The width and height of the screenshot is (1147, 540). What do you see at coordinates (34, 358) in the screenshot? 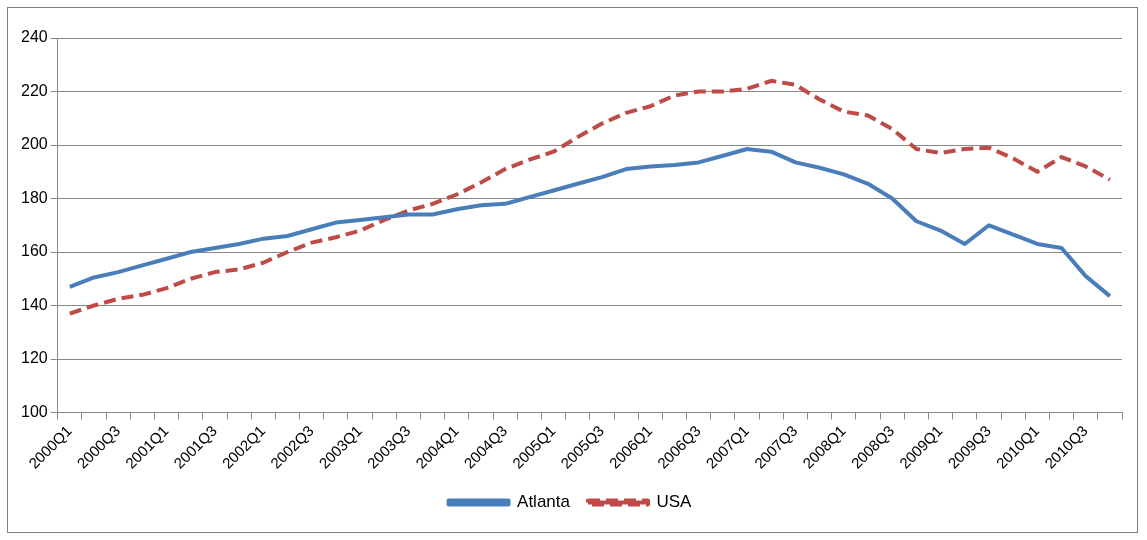
I see `y-tick-label: 120` at bounding box center [34, 358].